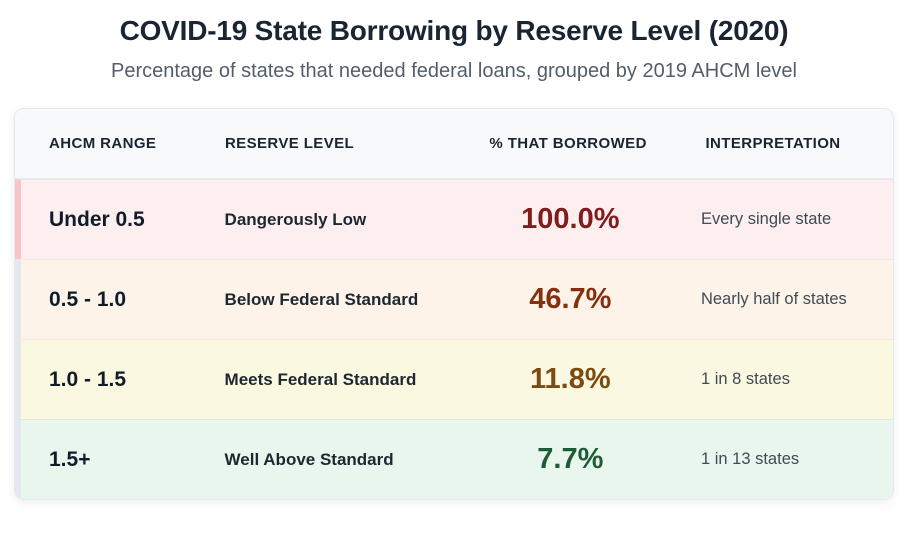  What do you see at coordinates (766, 219) in the screenshot?
I see `interpretation-value: Every single state` at bounding box center [766, 219].